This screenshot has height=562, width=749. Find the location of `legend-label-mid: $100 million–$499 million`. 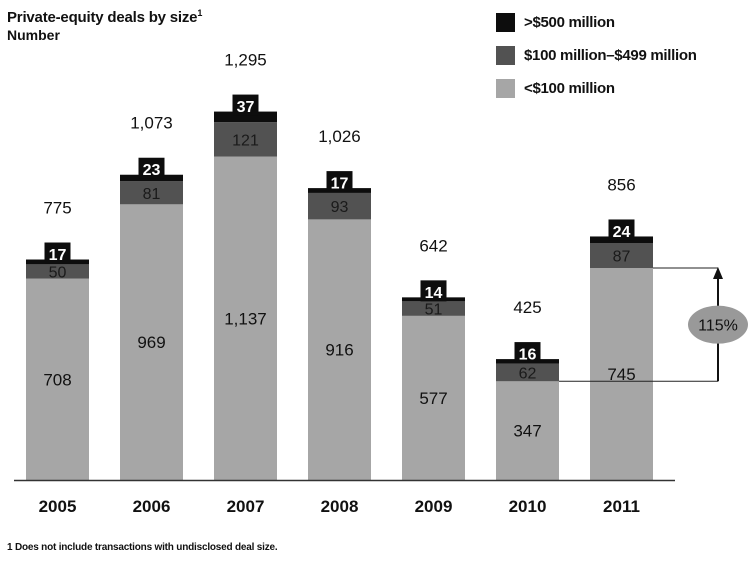

legend-label-mid: $100 million–$499 million is located at coordinates (610, 55).